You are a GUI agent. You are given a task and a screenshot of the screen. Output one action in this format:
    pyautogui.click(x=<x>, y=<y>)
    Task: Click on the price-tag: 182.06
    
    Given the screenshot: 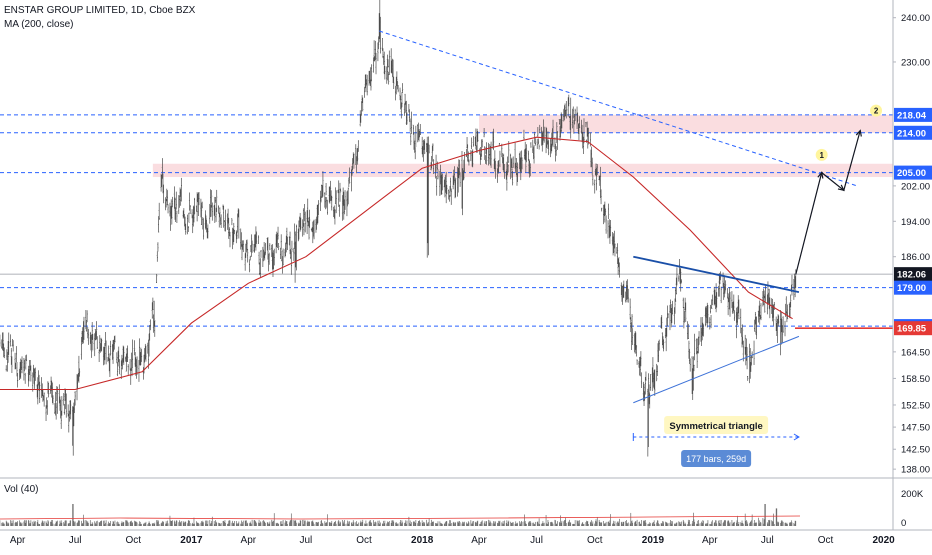 What is the action you would take?
    pyautogui.click(x=913, y=274)
    